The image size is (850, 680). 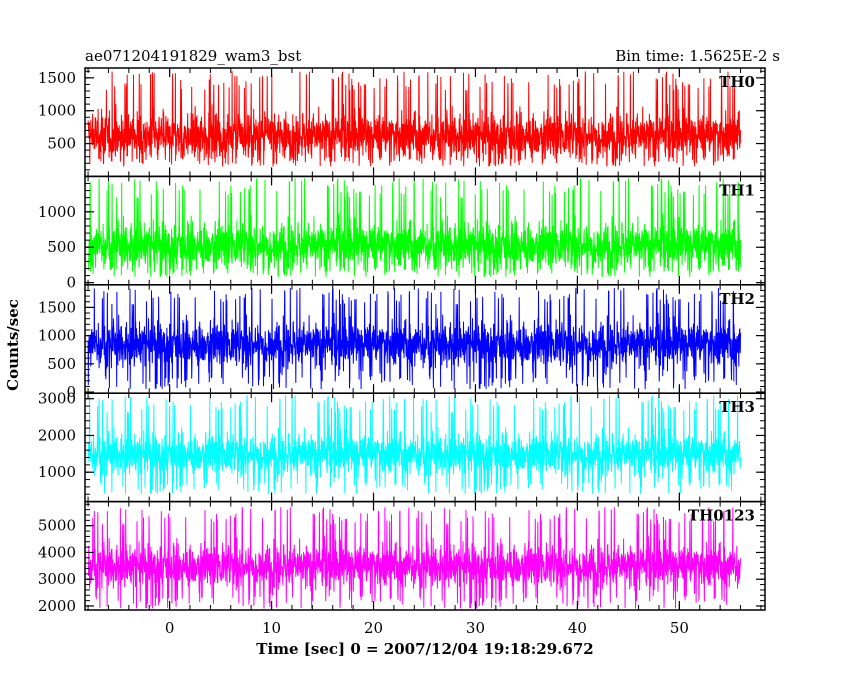 What do you see at coordinates (475, 628) in the screenshot?
I see `x-tick-label: 30` at bounding box center [475, 628].